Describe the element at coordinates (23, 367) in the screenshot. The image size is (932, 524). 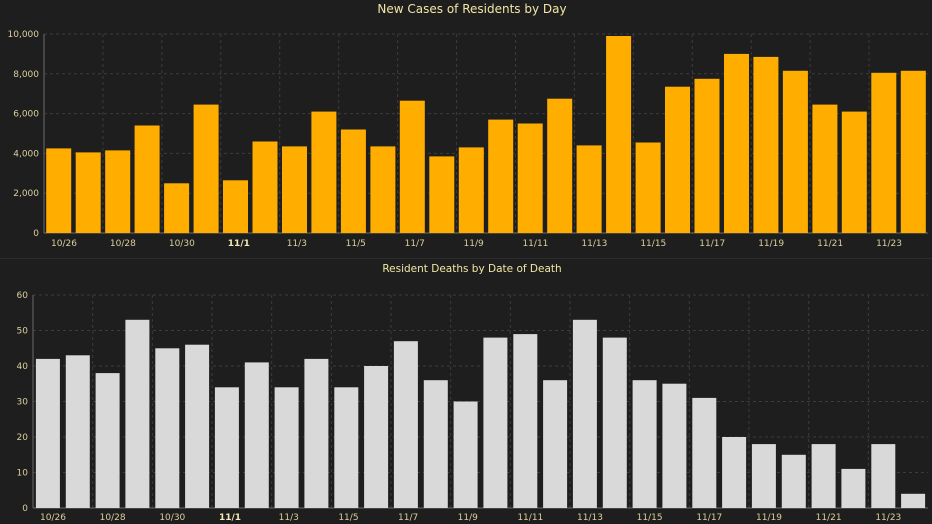
I see `resident-deaths-y-tick-label: 40` at that location.